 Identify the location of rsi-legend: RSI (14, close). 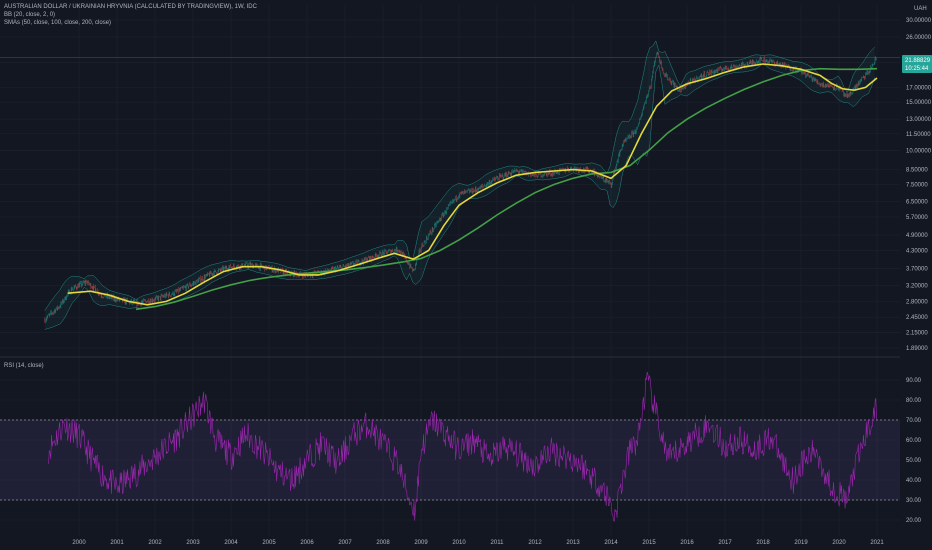
(24, 366).